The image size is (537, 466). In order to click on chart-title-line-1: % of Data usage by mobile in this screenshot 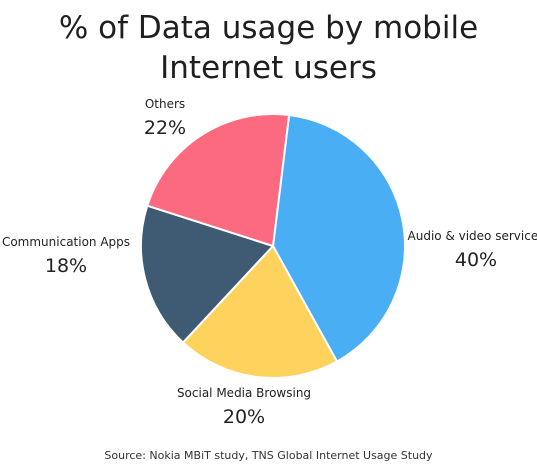, I will do `click(268, 28)`.